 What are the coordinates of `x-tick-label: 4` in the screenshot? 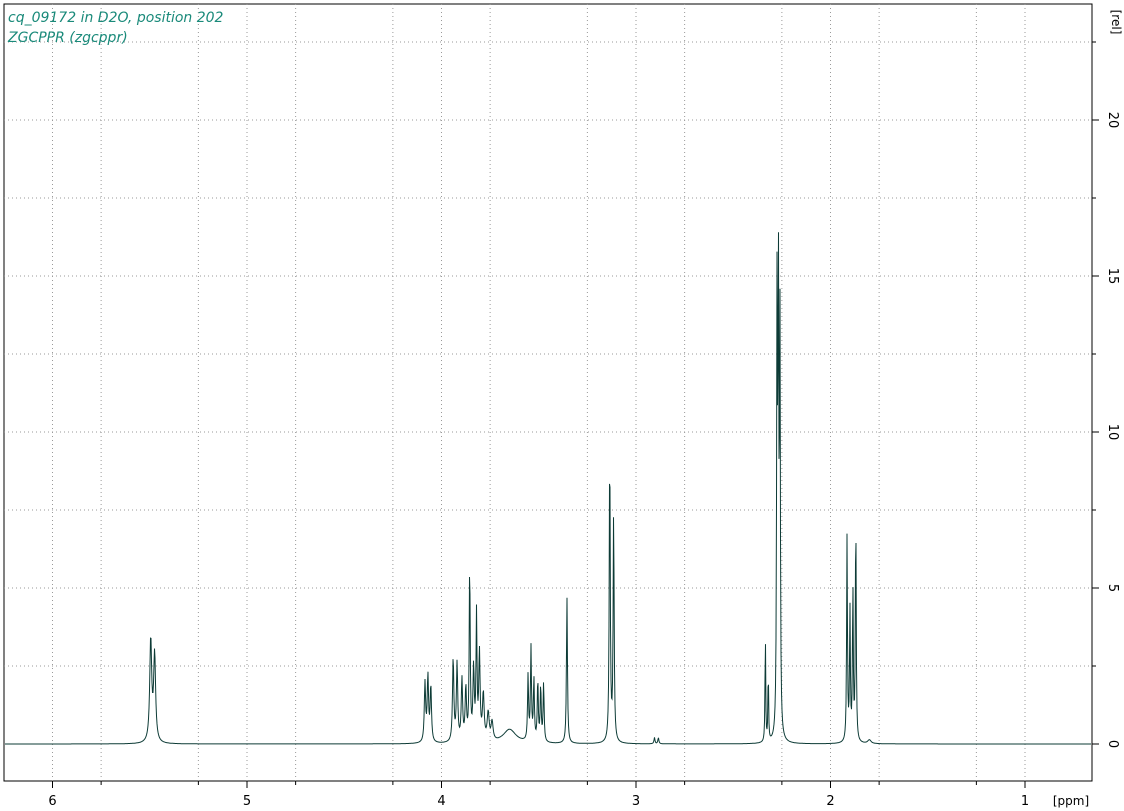 It's located at (441, 801).